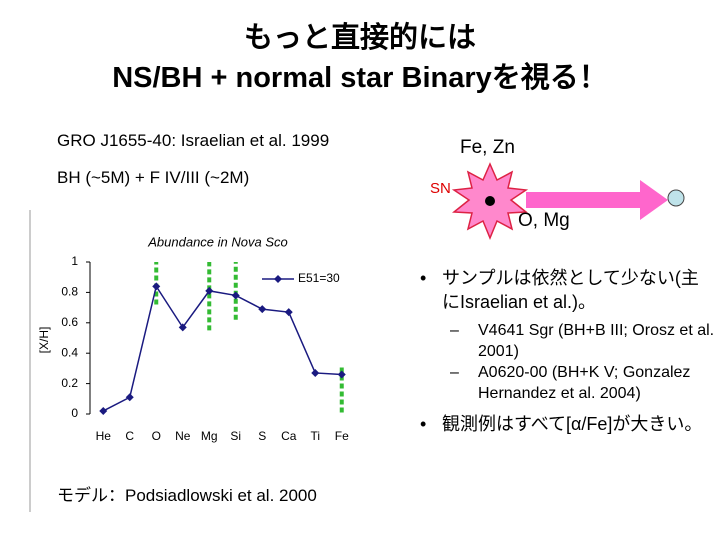  What do you see at coordinates (235, 436) in the screenshot?
I see `x-tick-label: Si` at bounding box center [235, 436].